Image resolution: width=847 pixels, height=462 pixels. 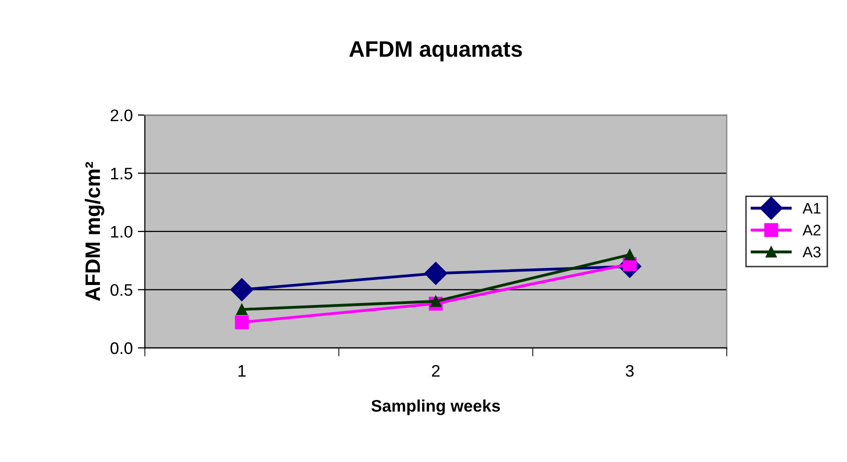 I want to click on legend-label: A2, so click(x=811, y=230).